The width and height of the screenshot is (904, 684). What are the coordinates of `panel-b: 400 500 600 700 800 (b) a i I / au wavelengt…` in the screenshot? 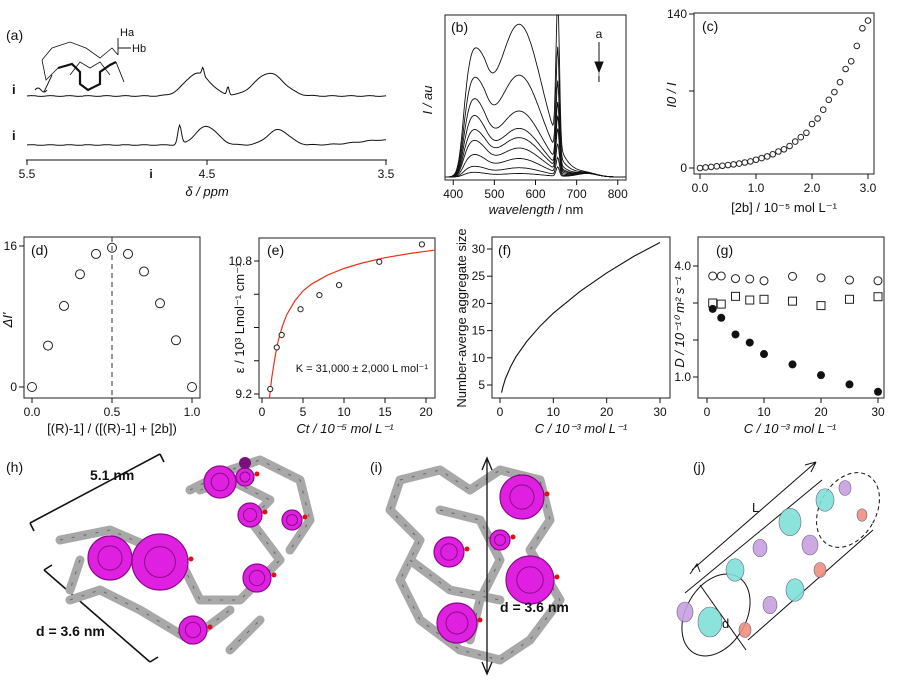 It's located at (524, 115).